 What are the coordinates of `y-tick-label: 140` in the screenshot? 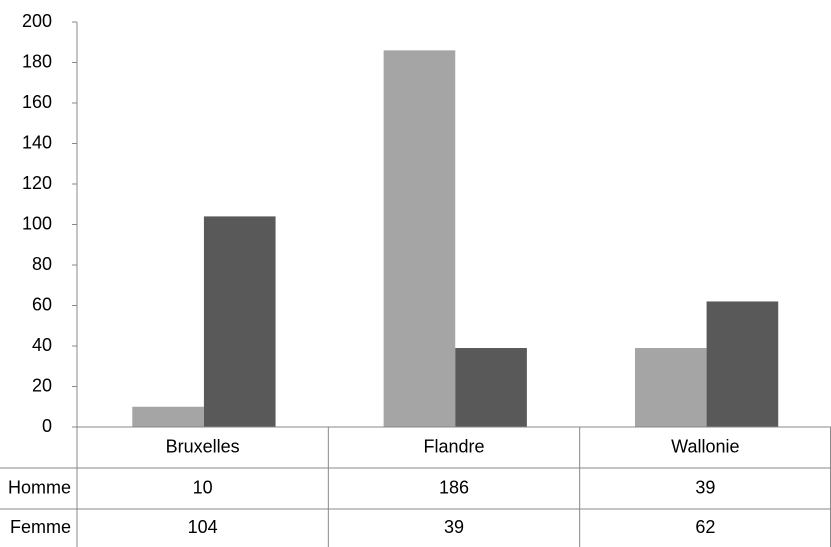 It's located at (37, 142).